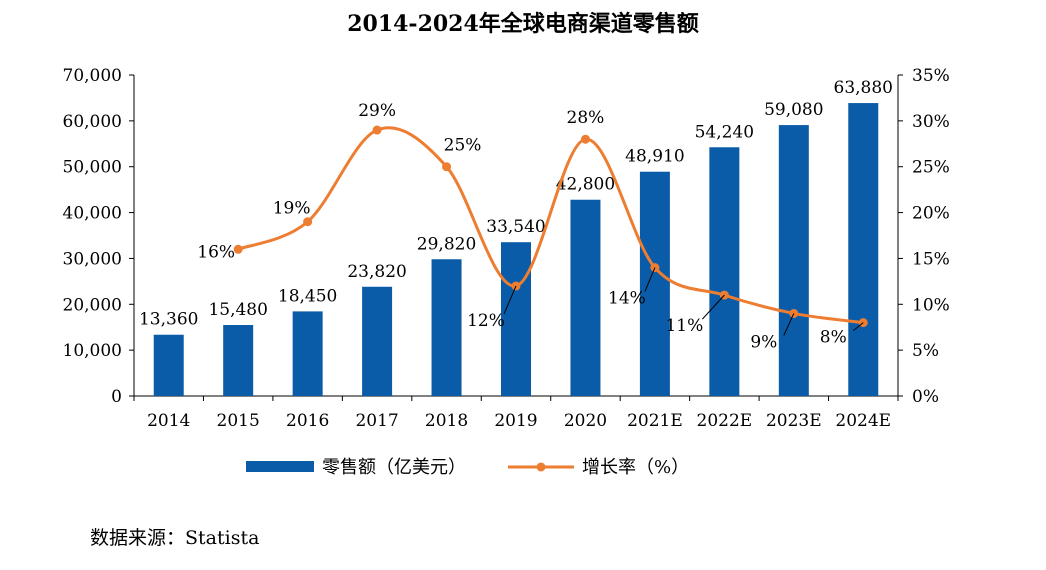 The image size is (1046, 570). What do you see at coordinates (925, 397) in the screenshot?
I see `right-tick-label: 0%` at bounding box center [925, 397].